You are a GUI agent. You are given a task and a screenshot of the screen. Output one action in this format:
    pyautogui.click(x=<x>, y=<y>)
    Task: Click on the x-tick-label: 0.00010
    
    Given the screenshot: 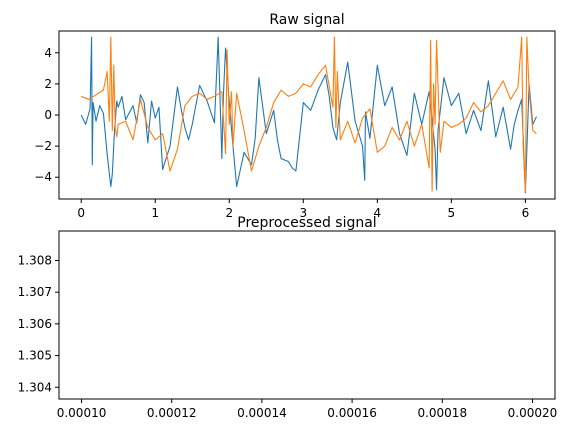 What is the action you would take?
    pyautogui.click(x=82, y=413)
    